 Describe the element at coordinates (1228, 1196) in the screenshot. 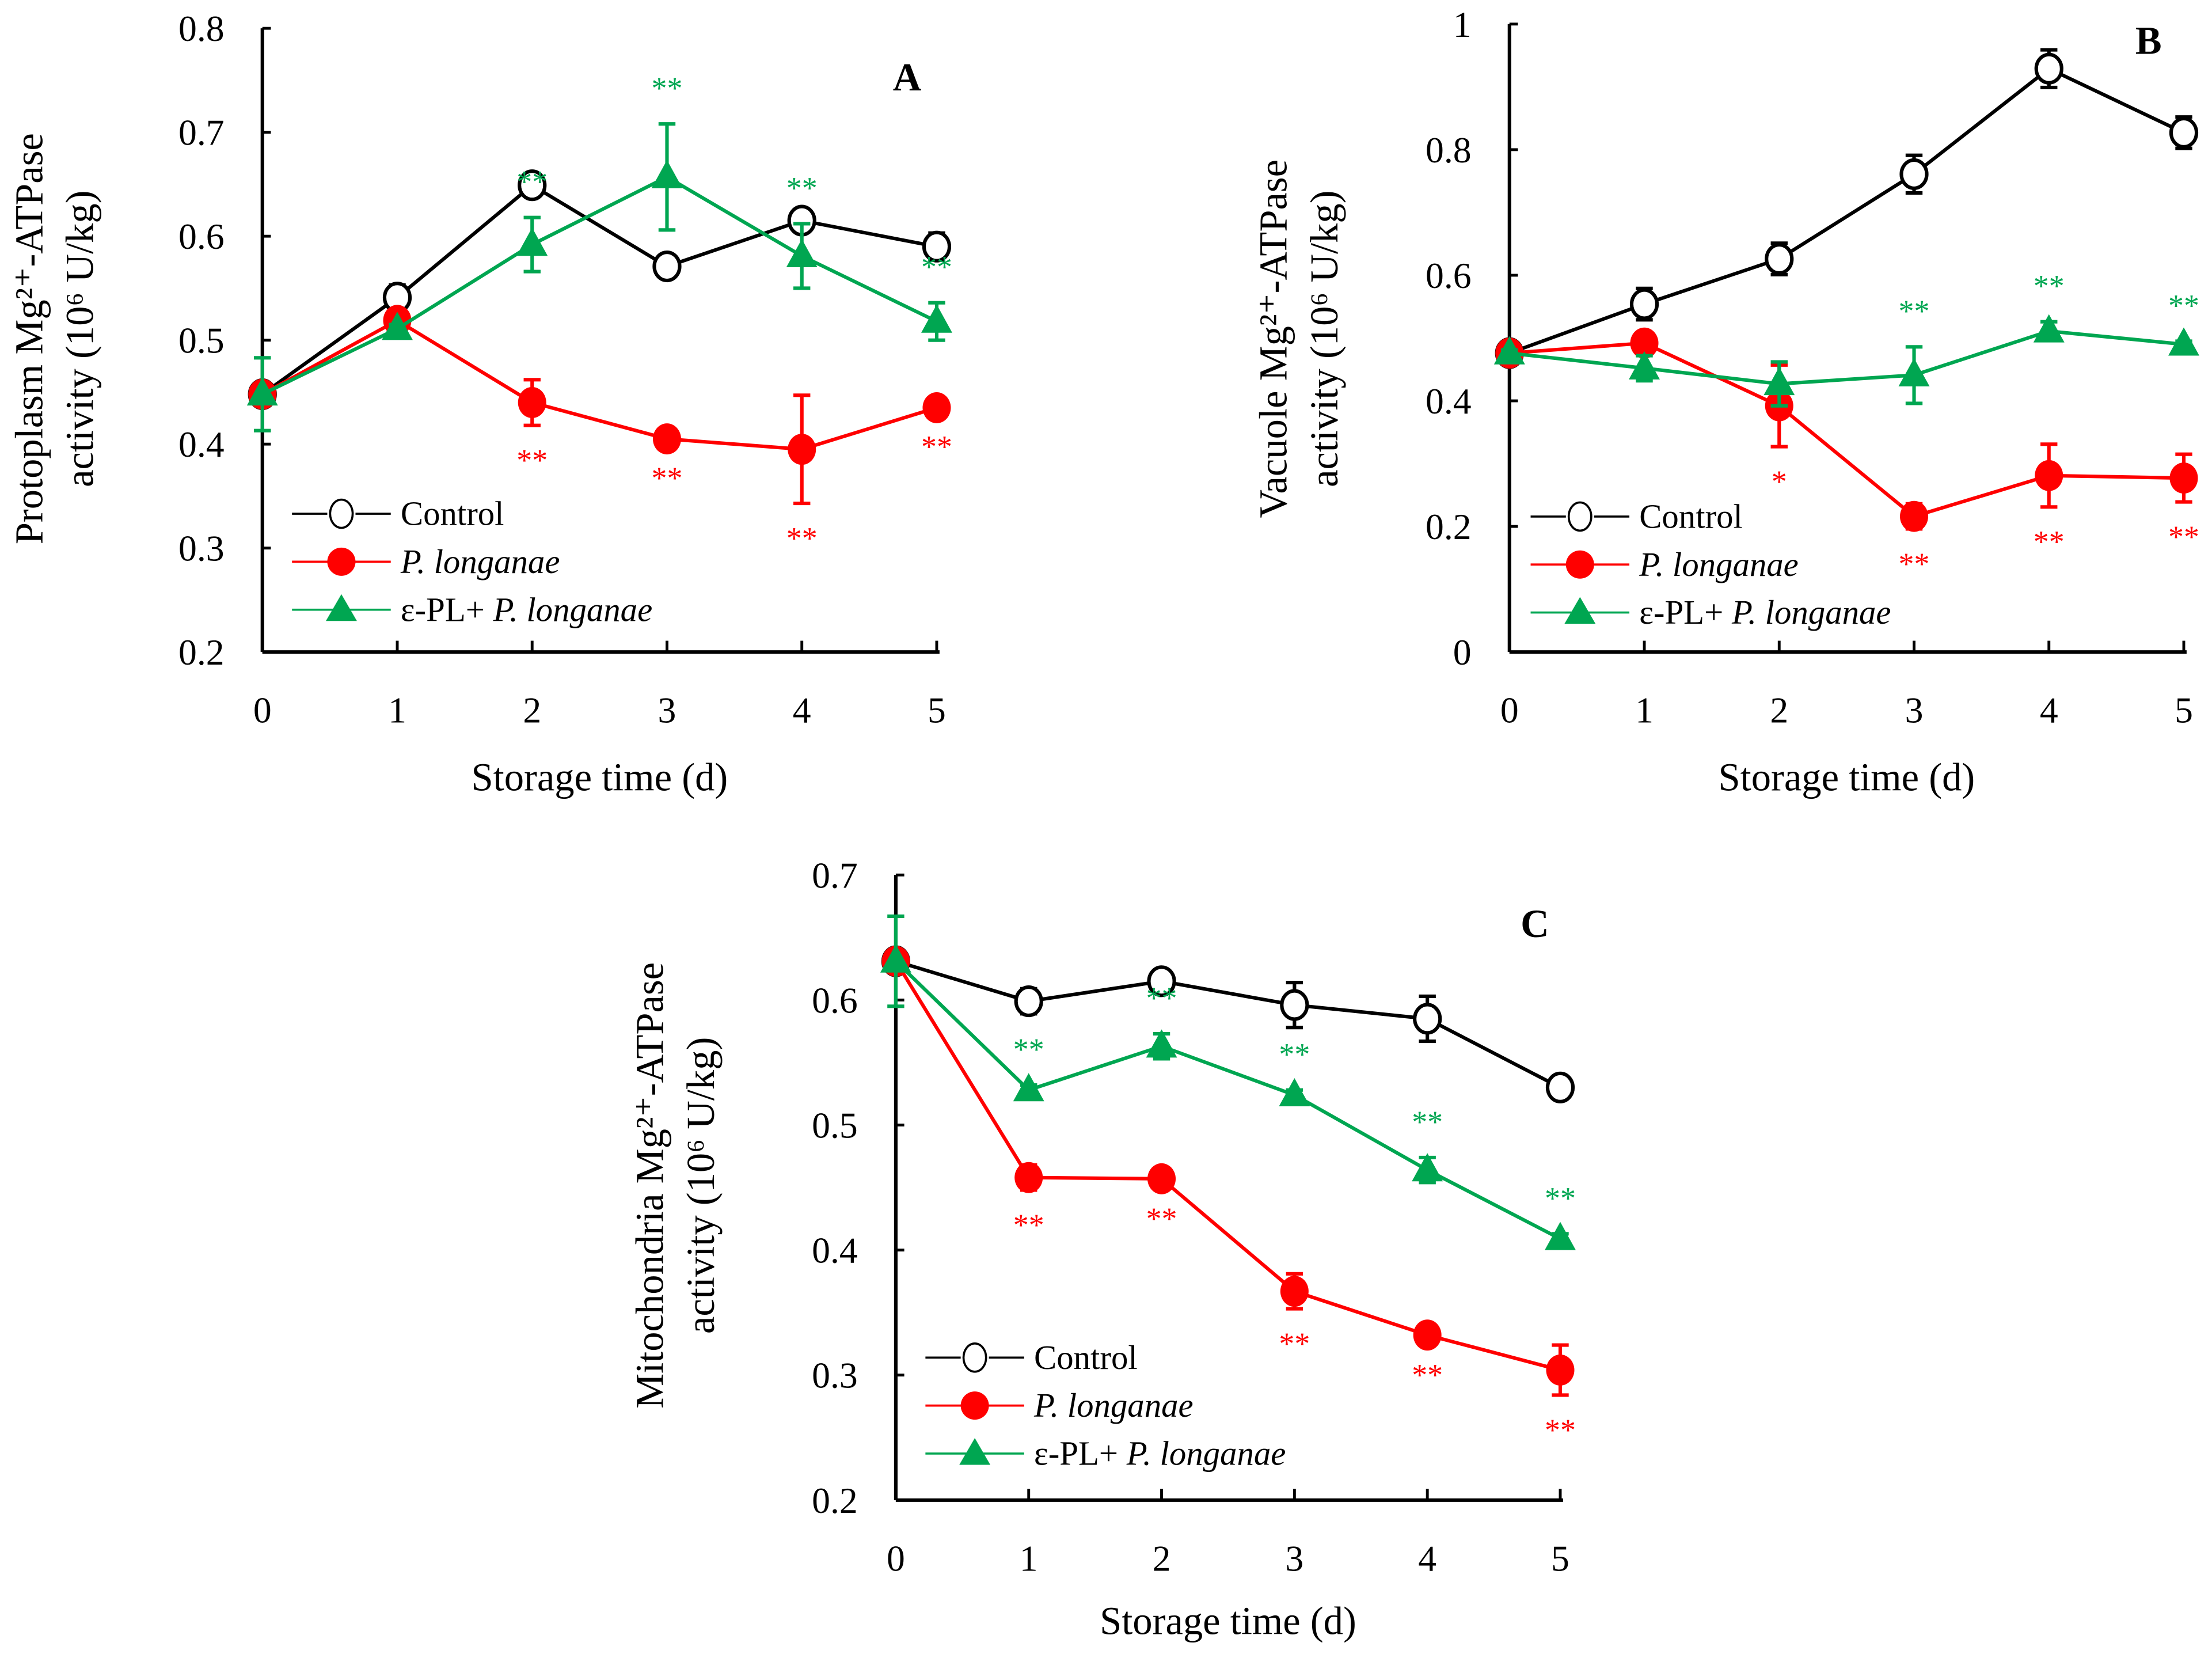

I see `series-pathogen: ** ** ** ** **` at that location.